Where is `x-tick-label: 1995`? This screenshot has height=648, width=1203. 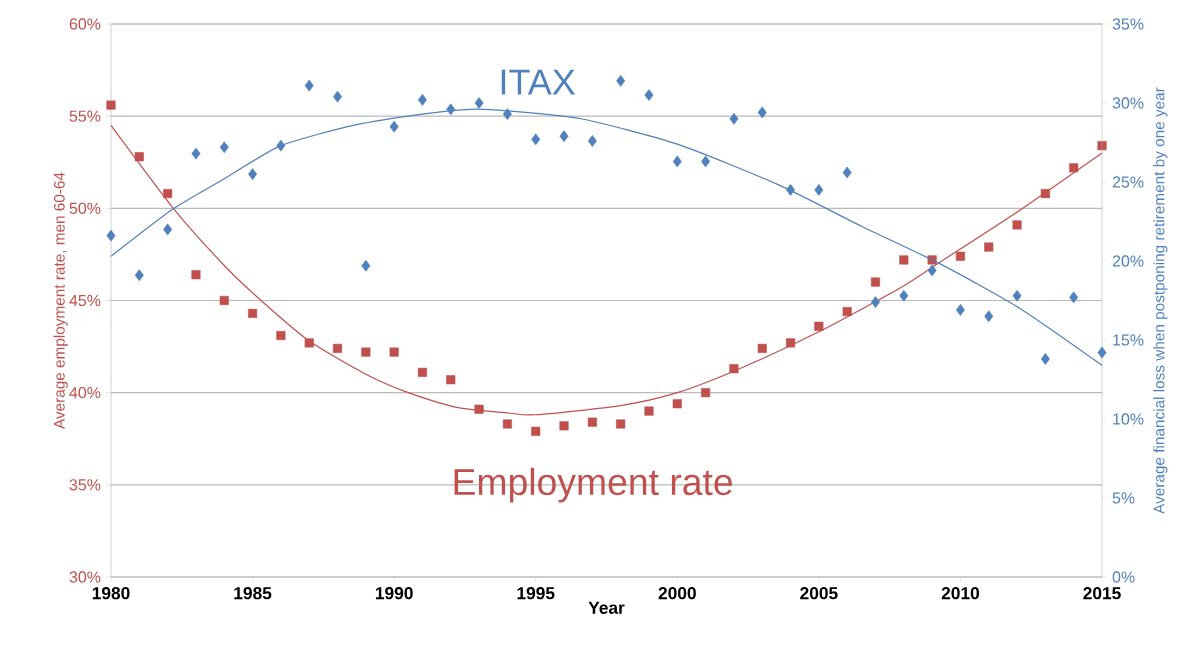 x-tick-label: 1995 is located at coordinates (536, 593).